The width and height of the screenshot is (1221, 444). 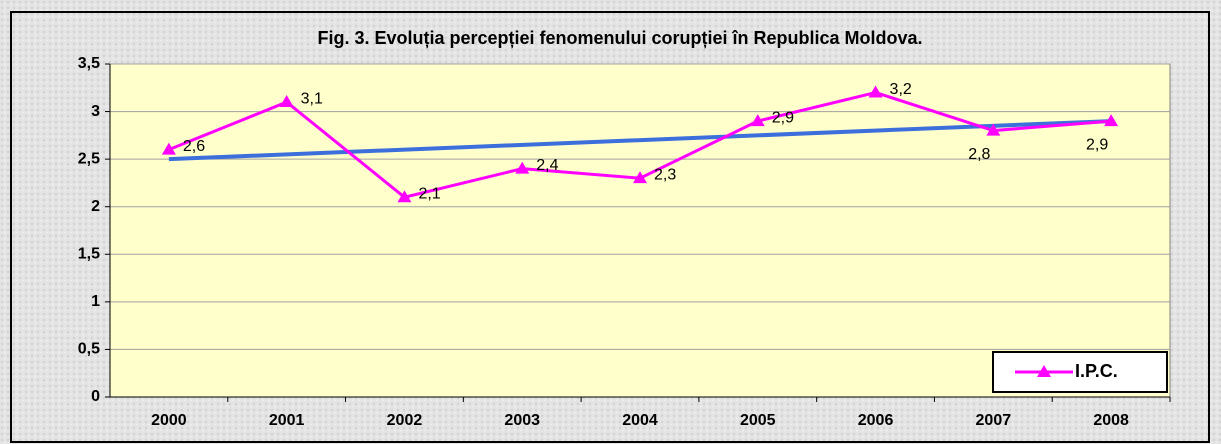 What do you see at coordinates (1096, 371) in the screenshot?
I see `legend-label: I.P.C.` at bounding box center [1096, 371].